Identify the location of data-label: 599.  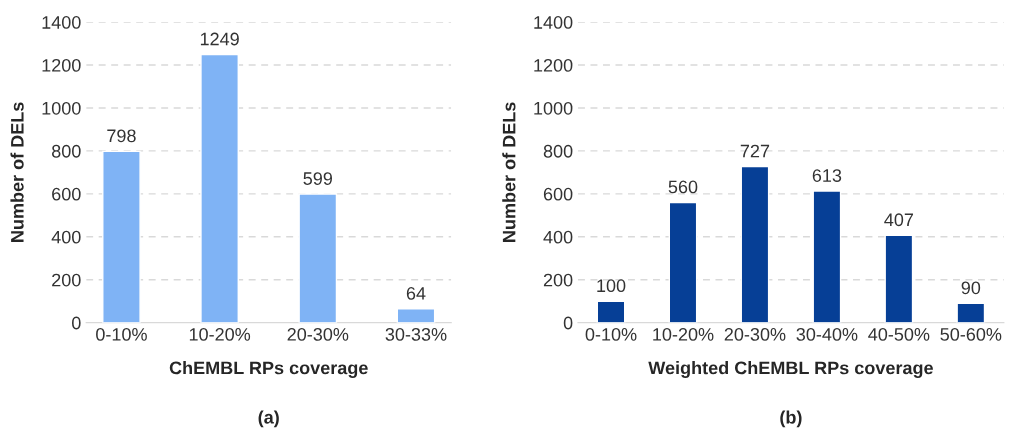
(318, 178).